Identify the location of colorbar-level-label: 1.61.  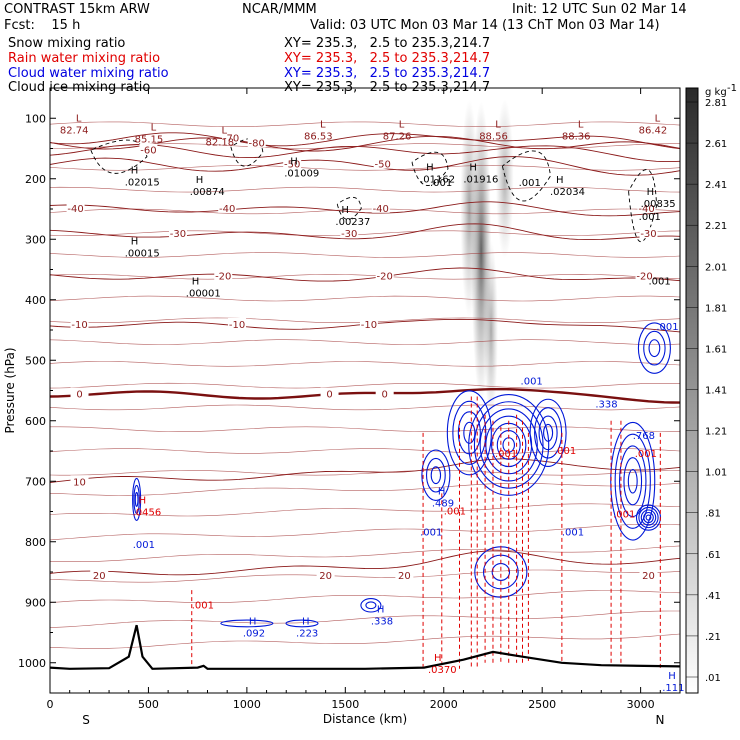
(716, 349).